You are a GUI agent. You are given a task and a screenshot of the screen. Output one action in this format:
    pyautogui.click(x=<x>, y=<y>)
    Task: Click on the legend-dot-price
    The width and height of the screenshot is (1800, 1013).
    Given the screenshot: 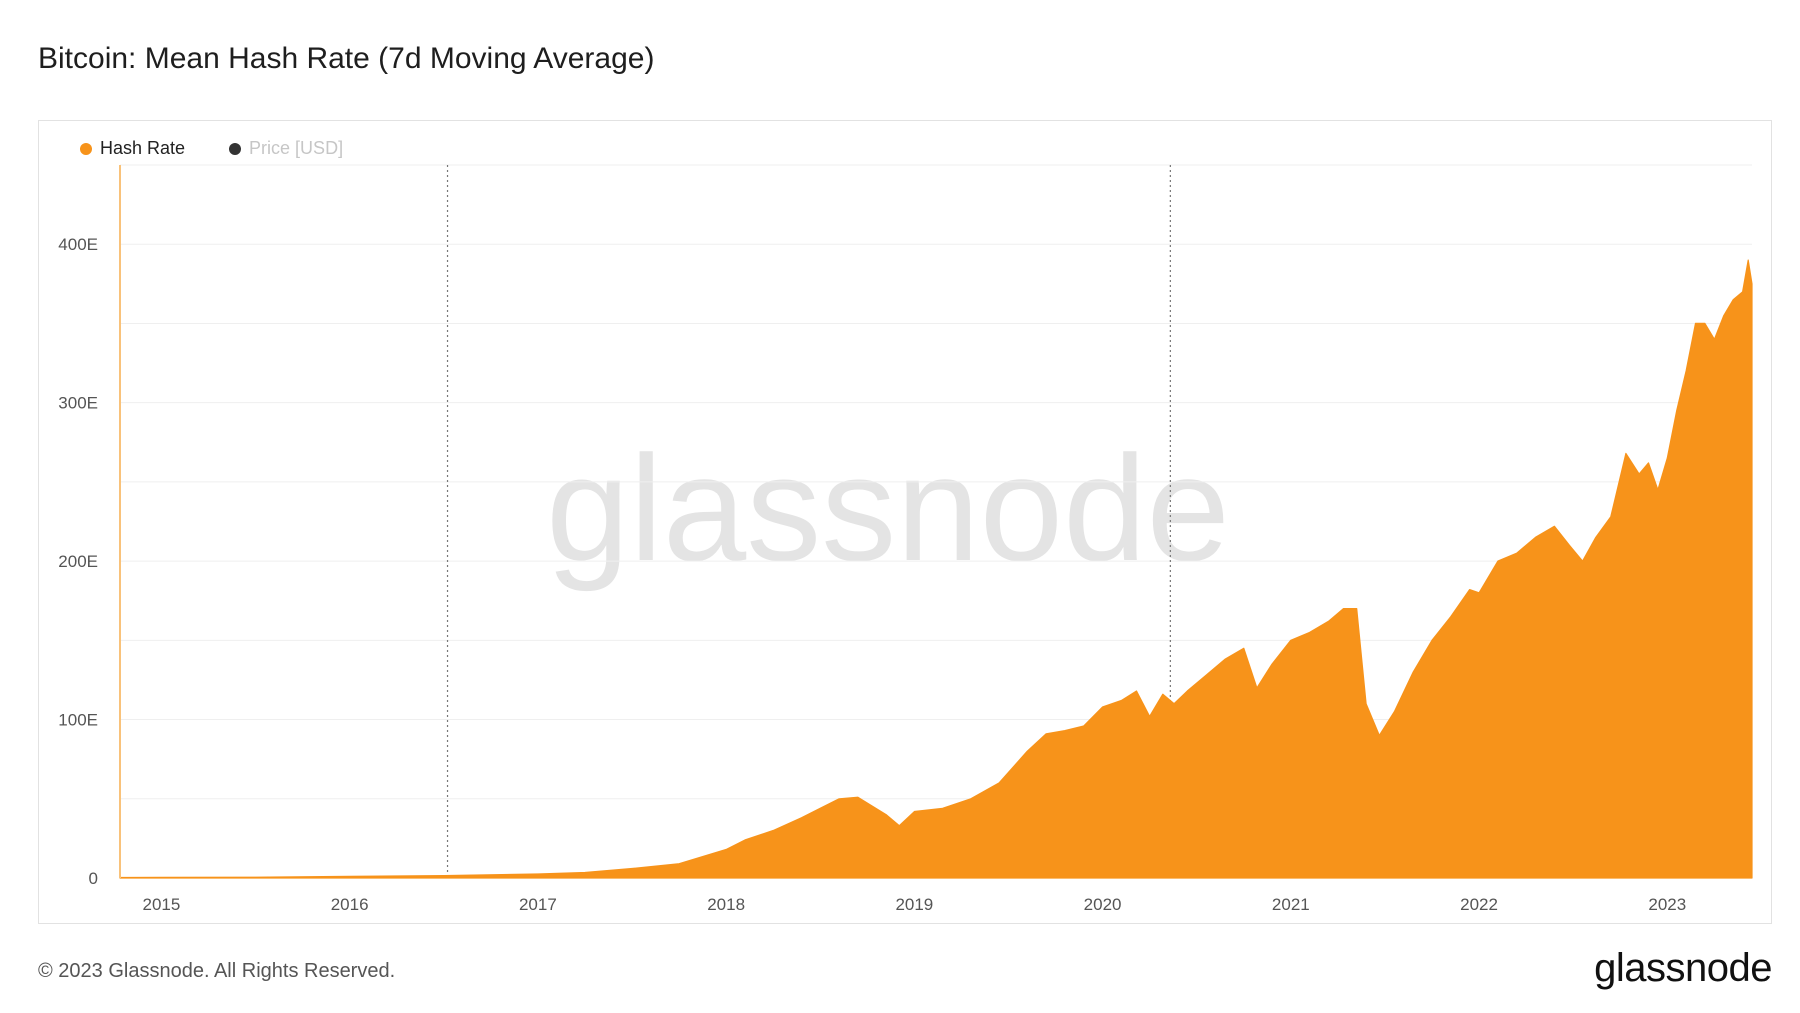 What is the action you would take?
    pyautogui.click(x=235, y=148)
    